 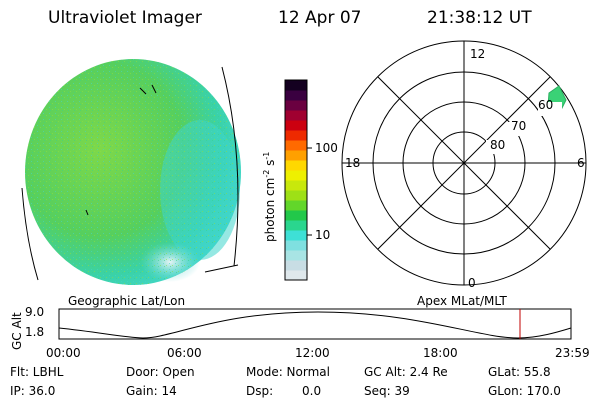 What do you see at coordinates (519, 126) in the screenshot?
I see `mlat-label-70: 70` at bounding box center [519, 126].